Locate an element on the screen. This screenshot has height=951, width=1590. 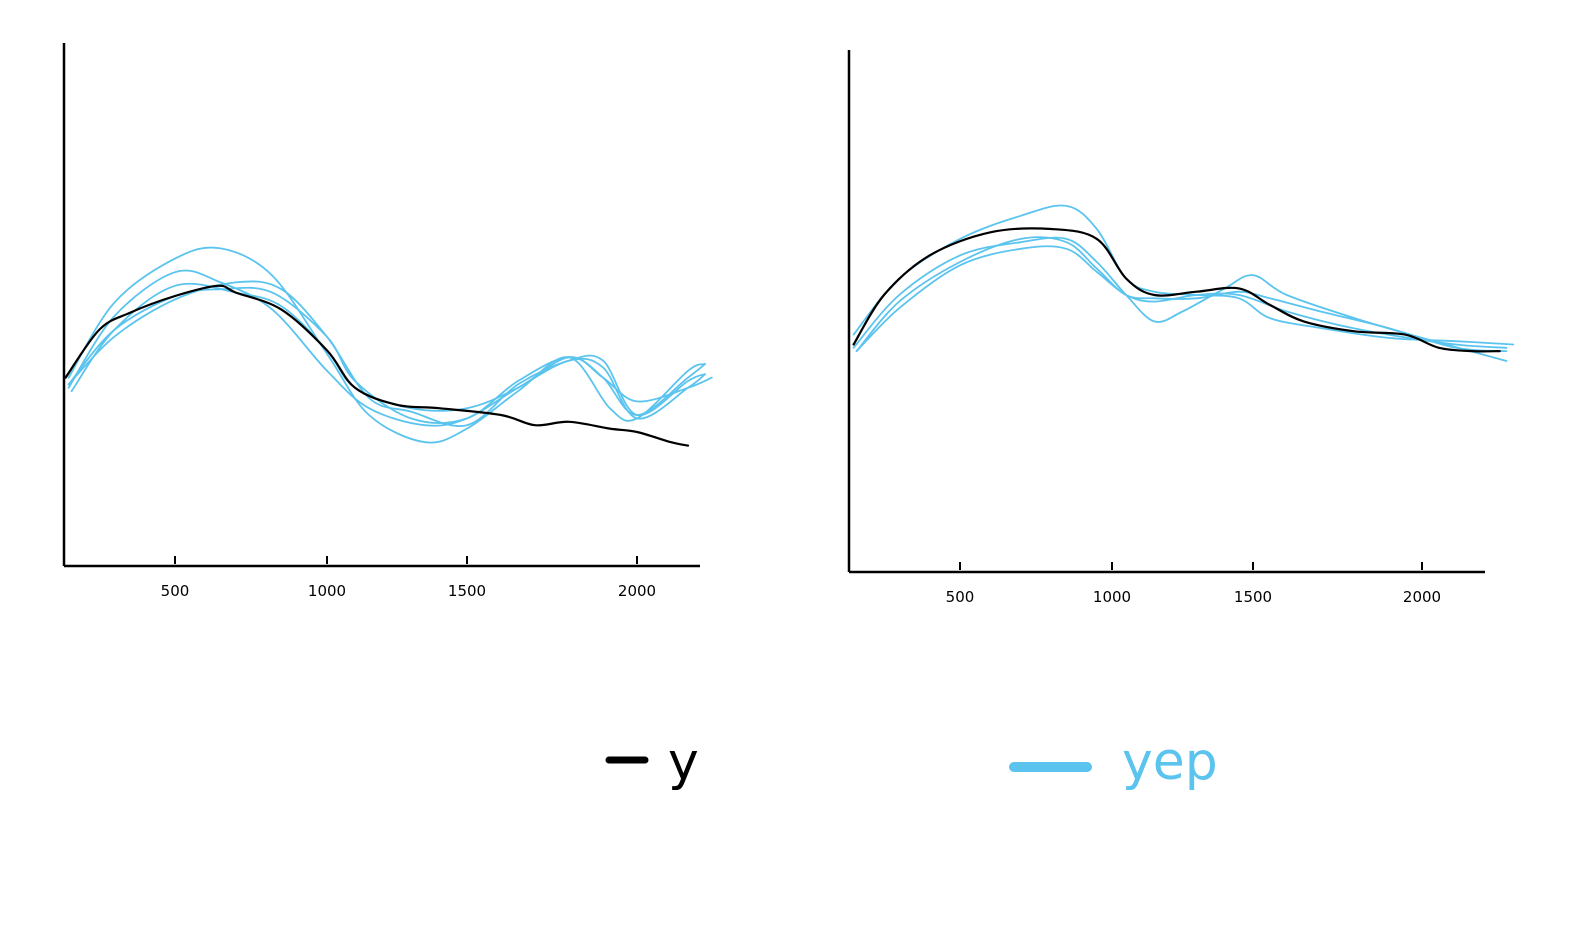
ticks-left: 500 1000 1500 2000 is located at coordinates (408, 578).